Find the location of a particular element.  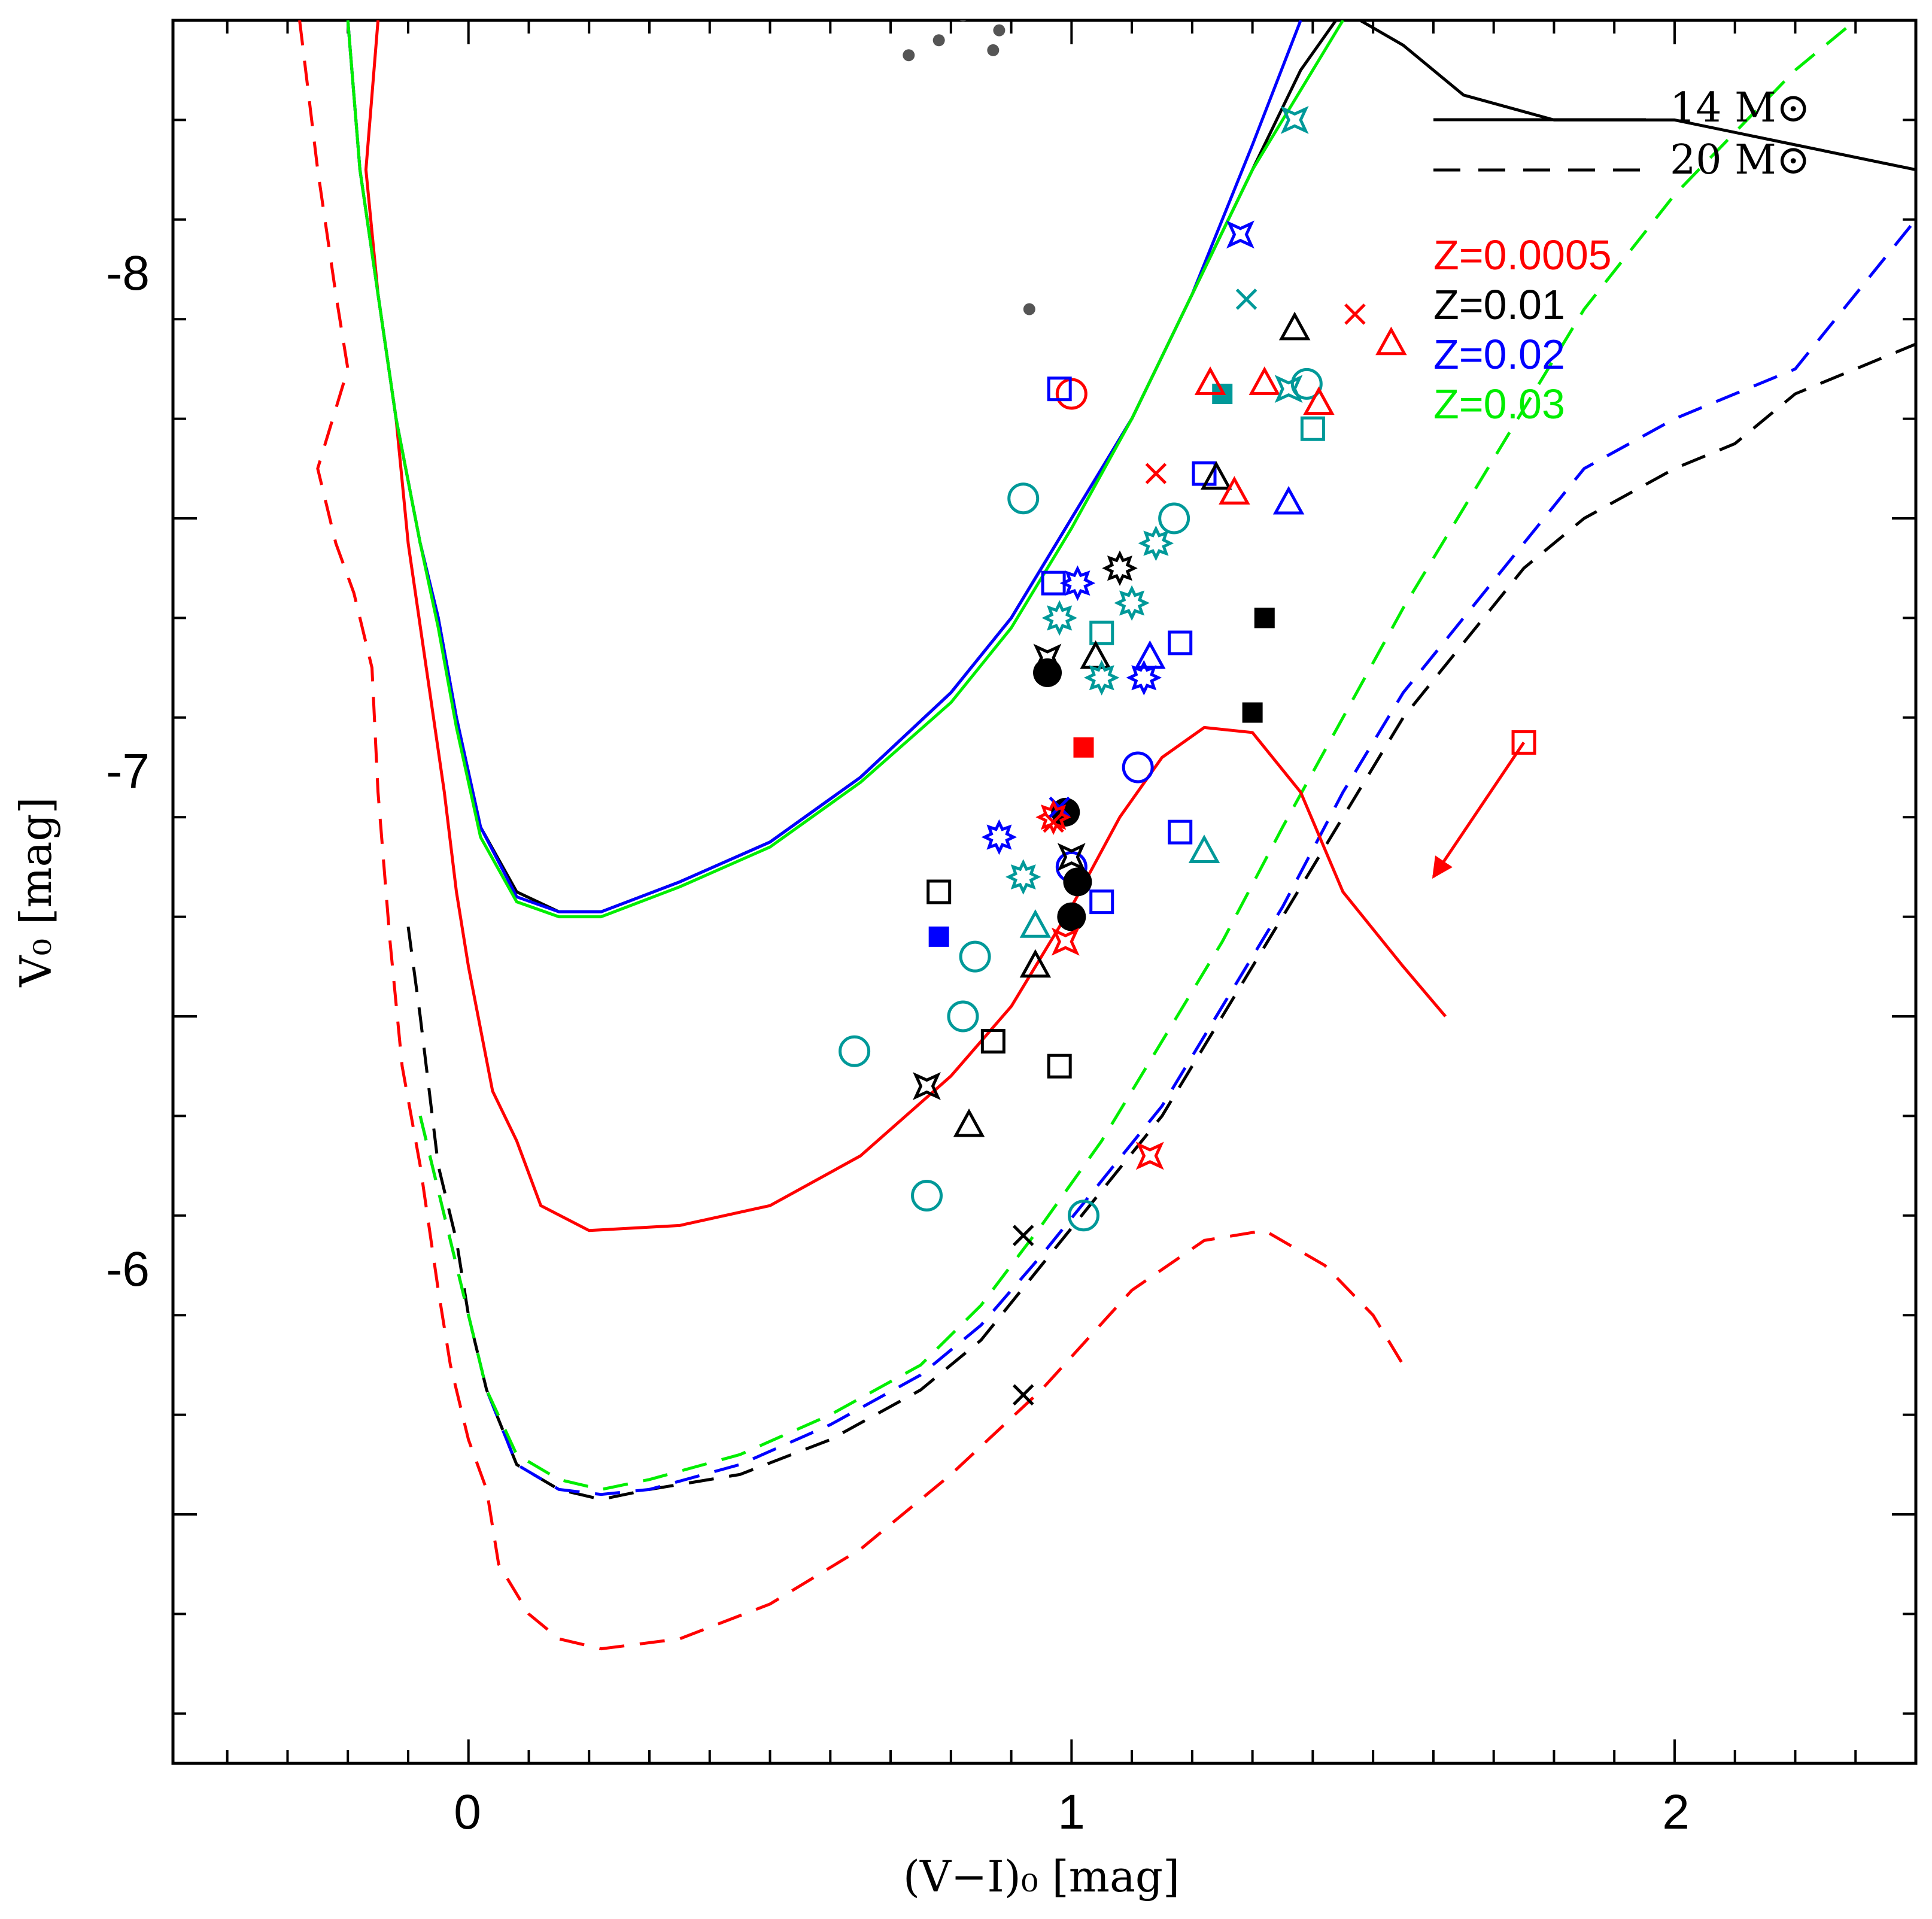

x-tick-label-2: 2 is located at coordinates (1676, 1812).